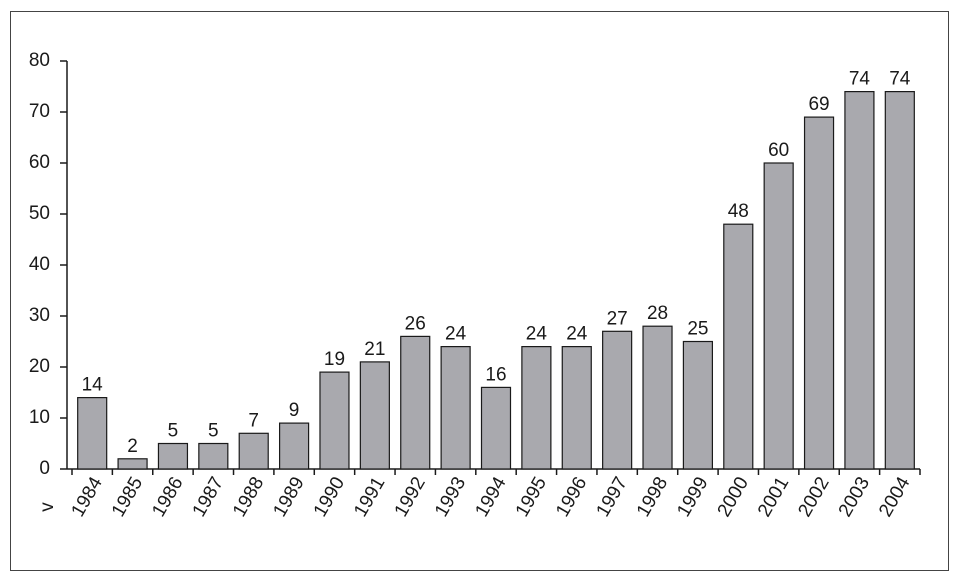  I want to click on data-label-1997: 27, so click(617, 318).